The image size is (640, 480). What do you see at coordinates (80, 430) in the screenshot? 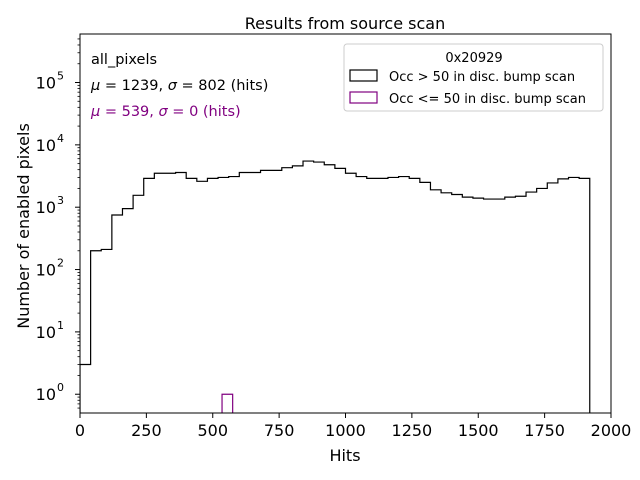
I see `x-tick-label: 0` at bounding box center [80, 430].